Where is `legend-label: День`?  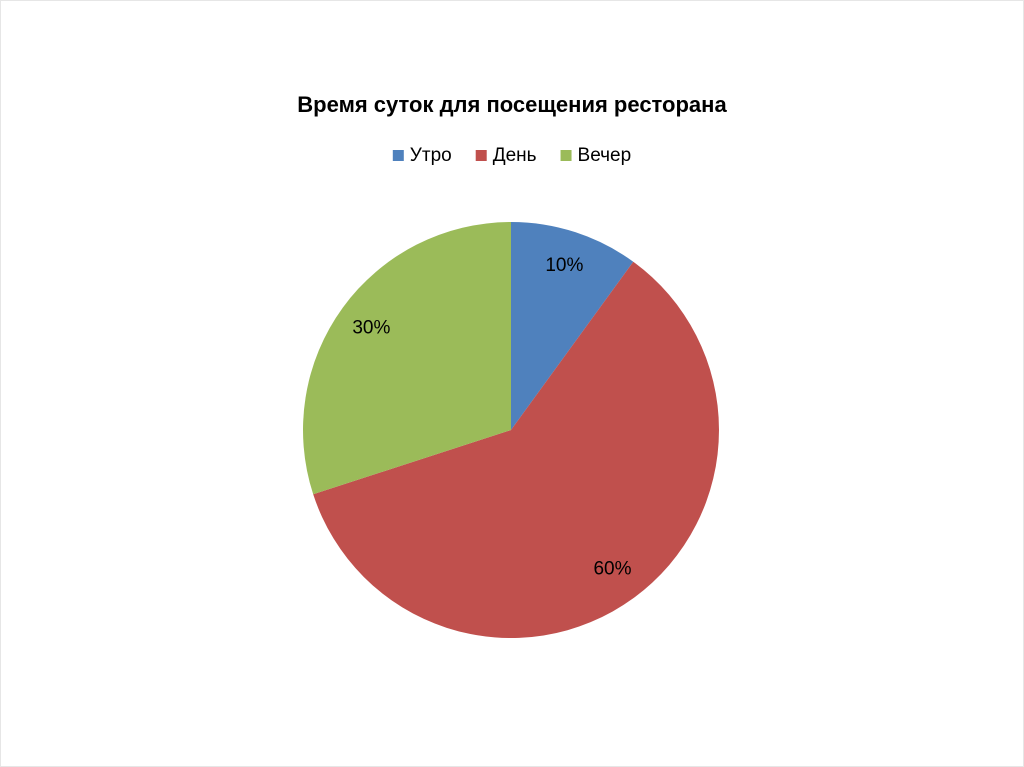 legend-label: День is located at coordinates (515, 155).